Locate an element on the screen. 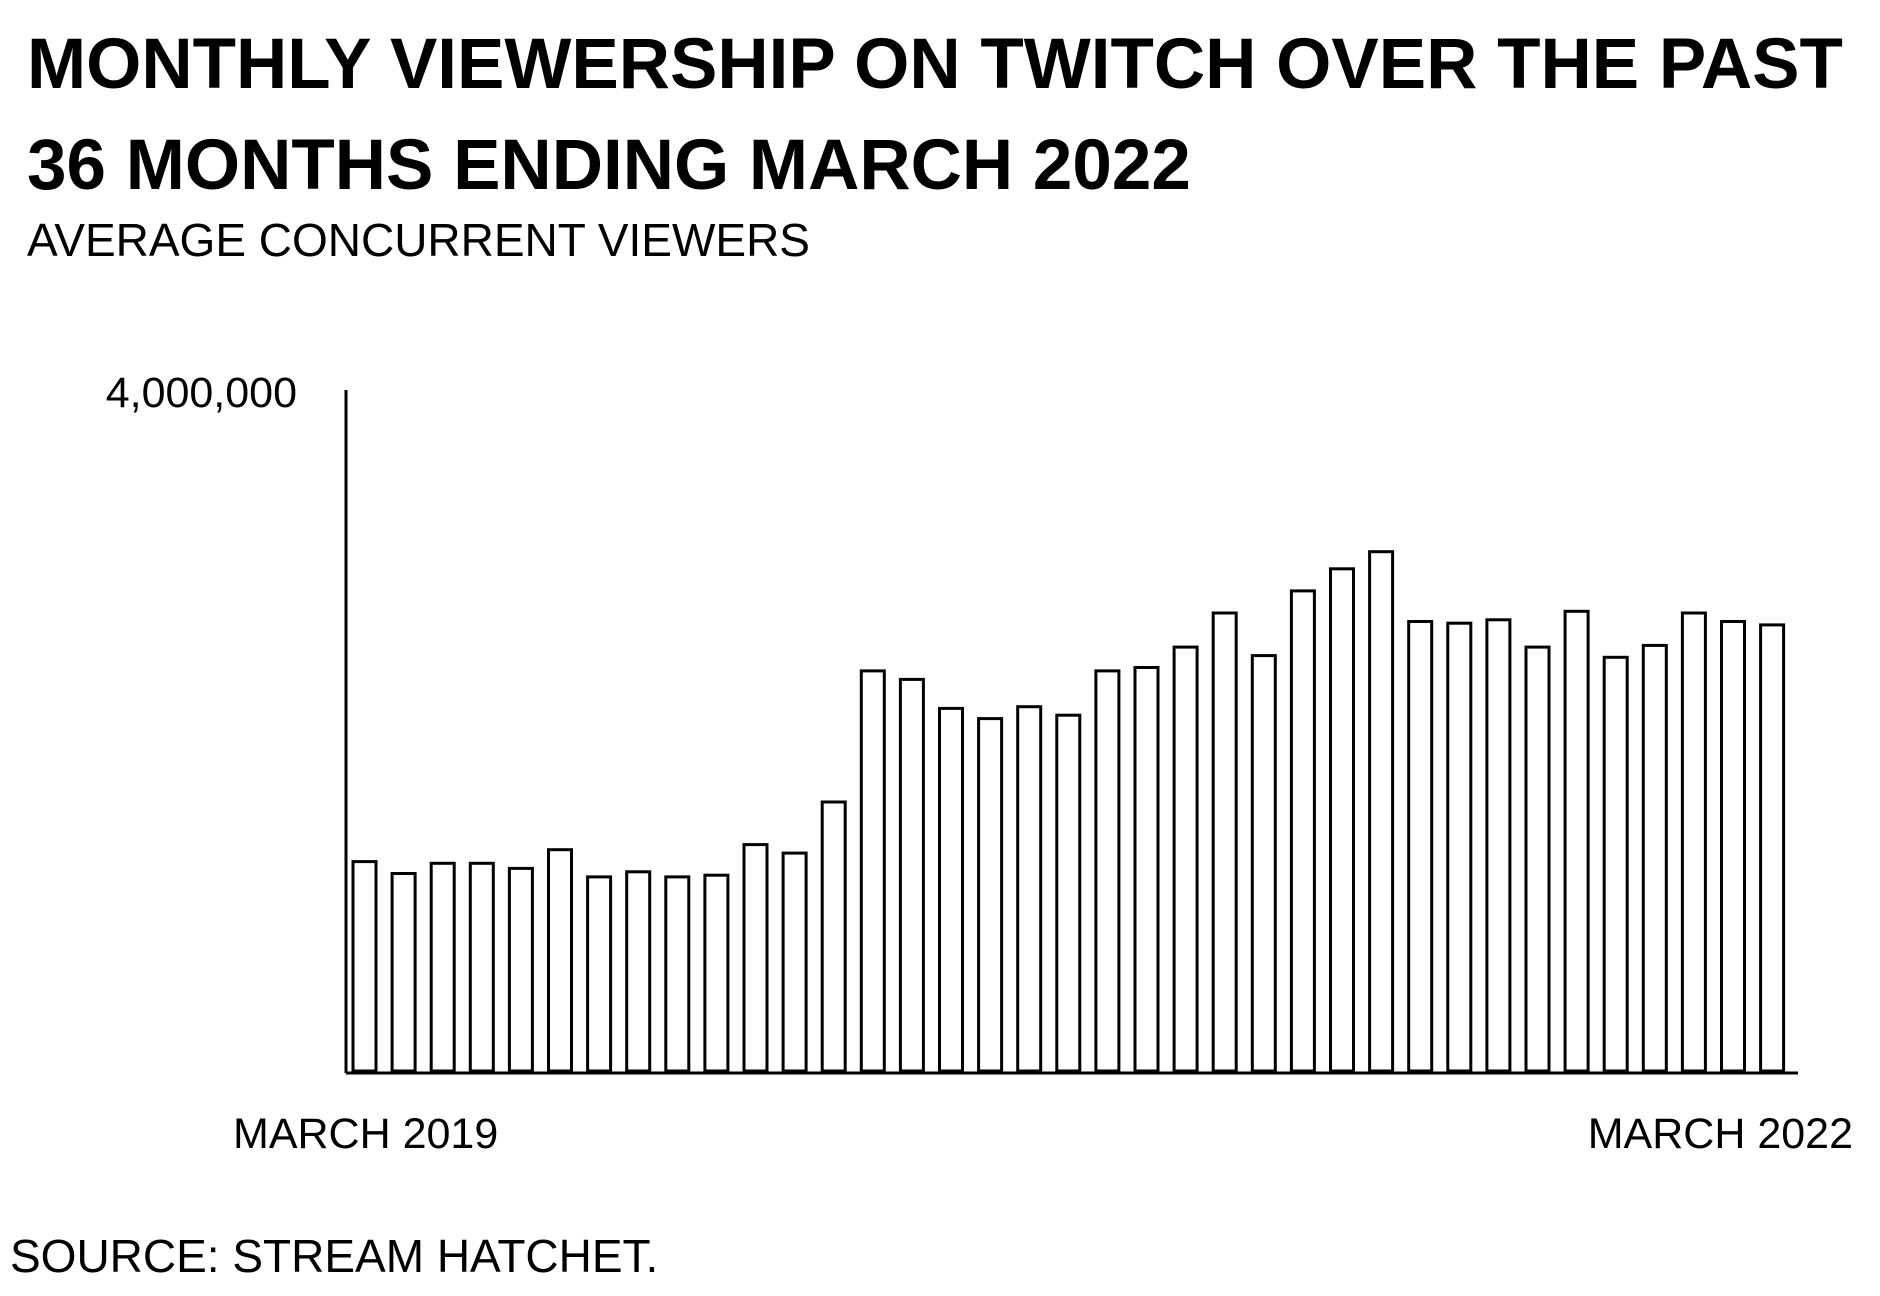  y-tick-label-max: 4,000,000 is located at coordinates (201, 393).